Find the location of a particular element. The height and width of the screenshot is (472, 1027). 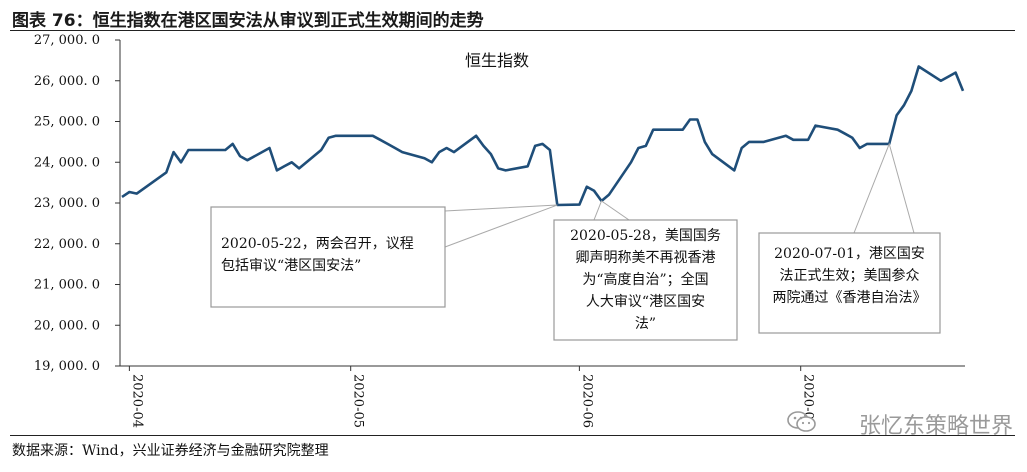

annotation-text-line: 2020-07-01，港区国安 is located at coordinates (849, 254).